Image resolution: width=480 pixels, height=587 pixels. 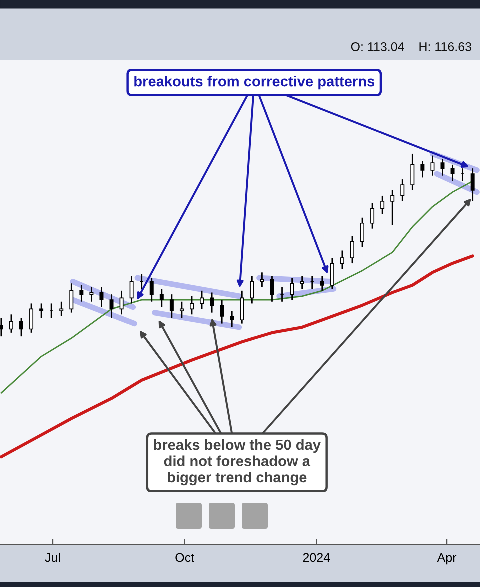 I want to click on text: O: 113.04, so click(x=377, y=47).